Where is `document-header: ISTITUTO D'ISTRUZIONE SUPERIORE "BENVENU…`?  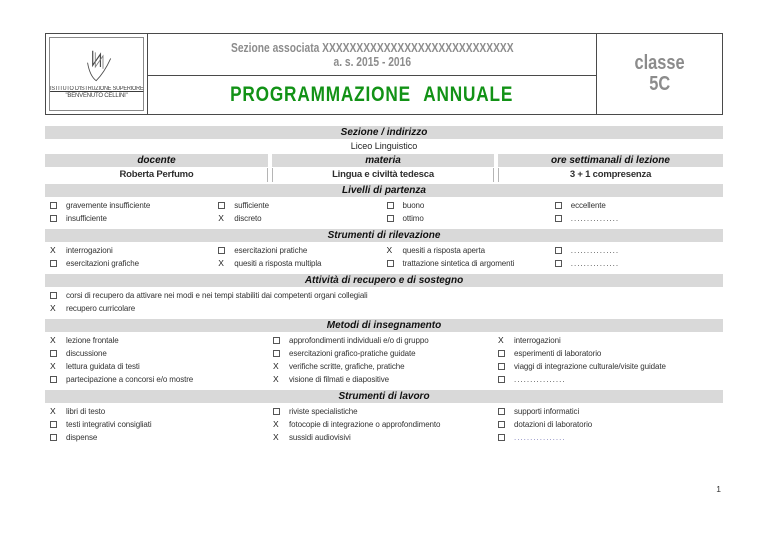 document-header: ISTITUTO D'ISTRUZIONE SUPERIORE "BENVENU… is located at coordinates (384, 74).